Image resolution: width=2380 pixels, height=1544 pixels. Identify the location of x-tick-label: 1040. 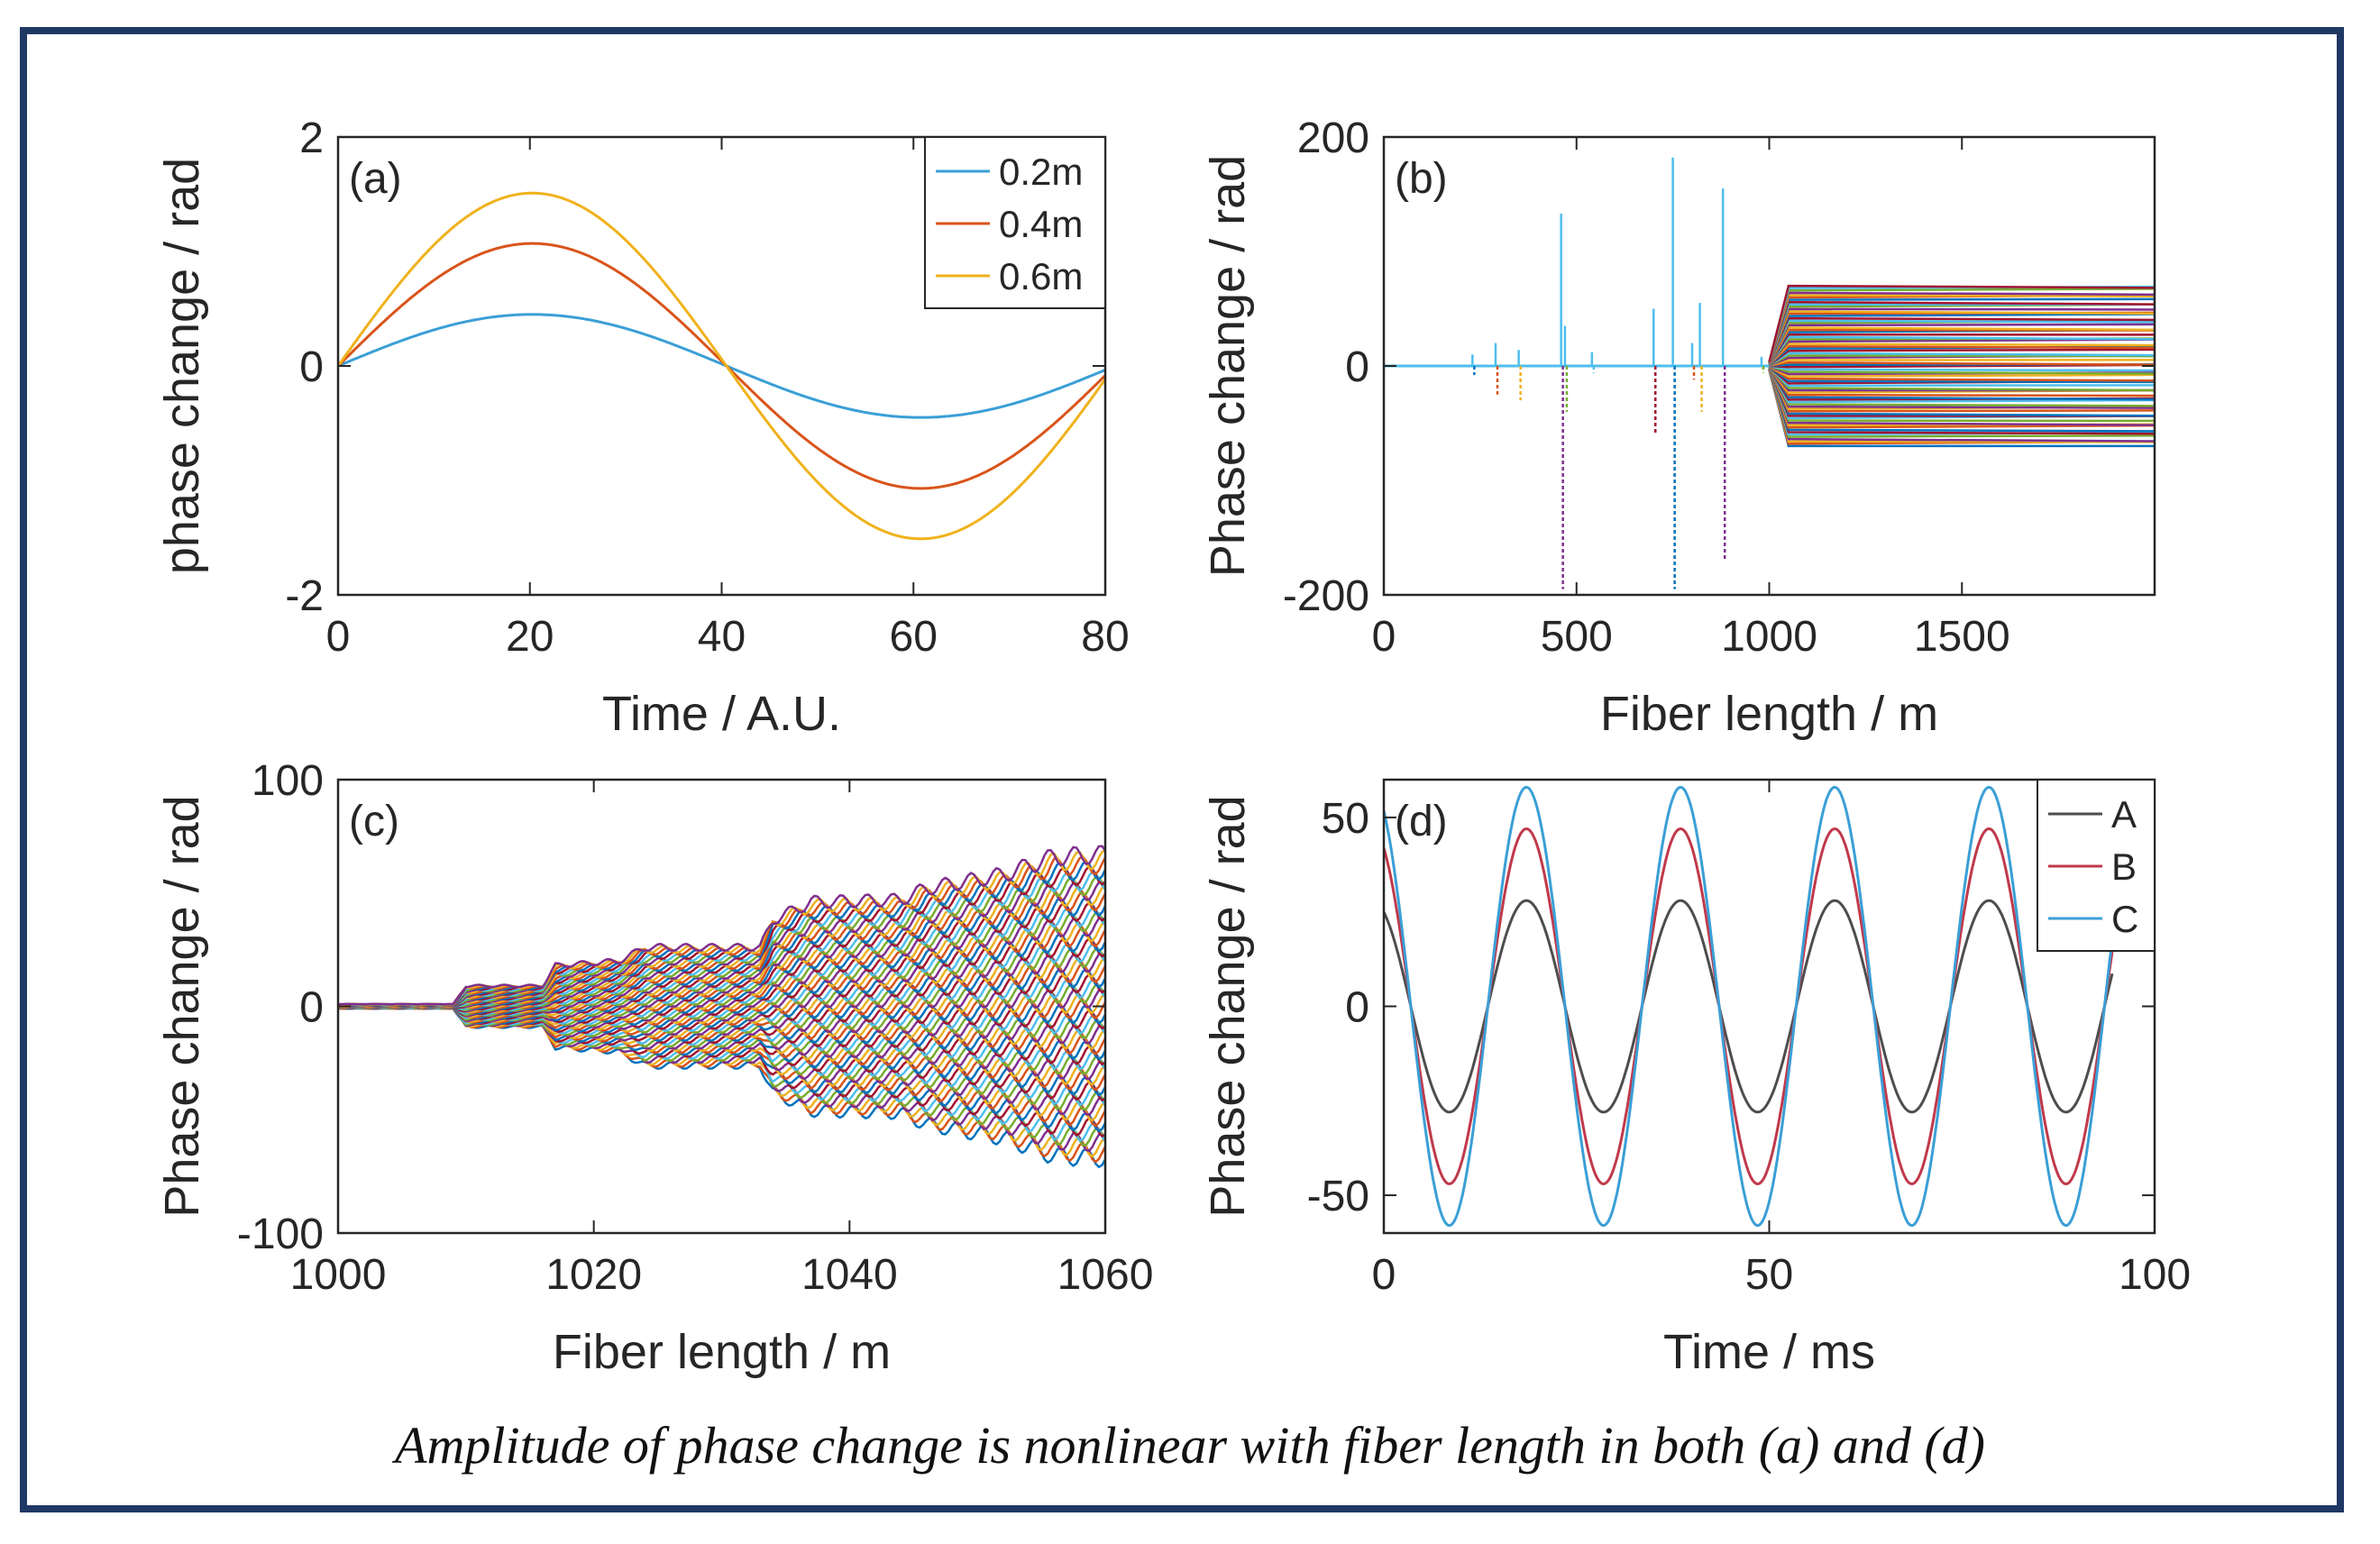
(850, 1275).